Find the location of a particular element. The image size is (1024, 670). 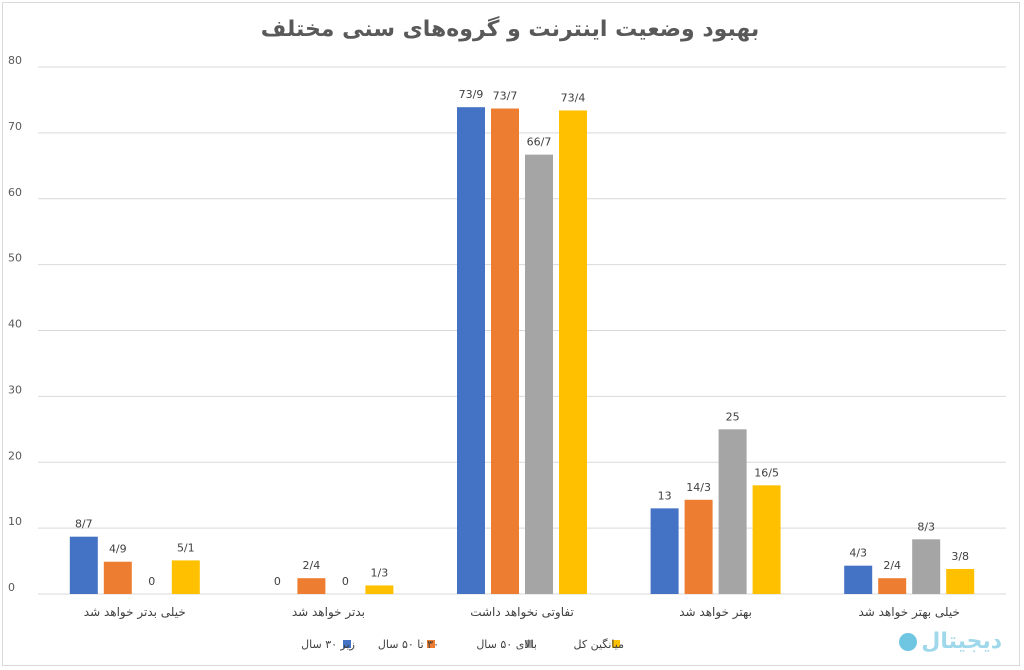

y-tick-label: 80 is located at coordinates (15, 60).